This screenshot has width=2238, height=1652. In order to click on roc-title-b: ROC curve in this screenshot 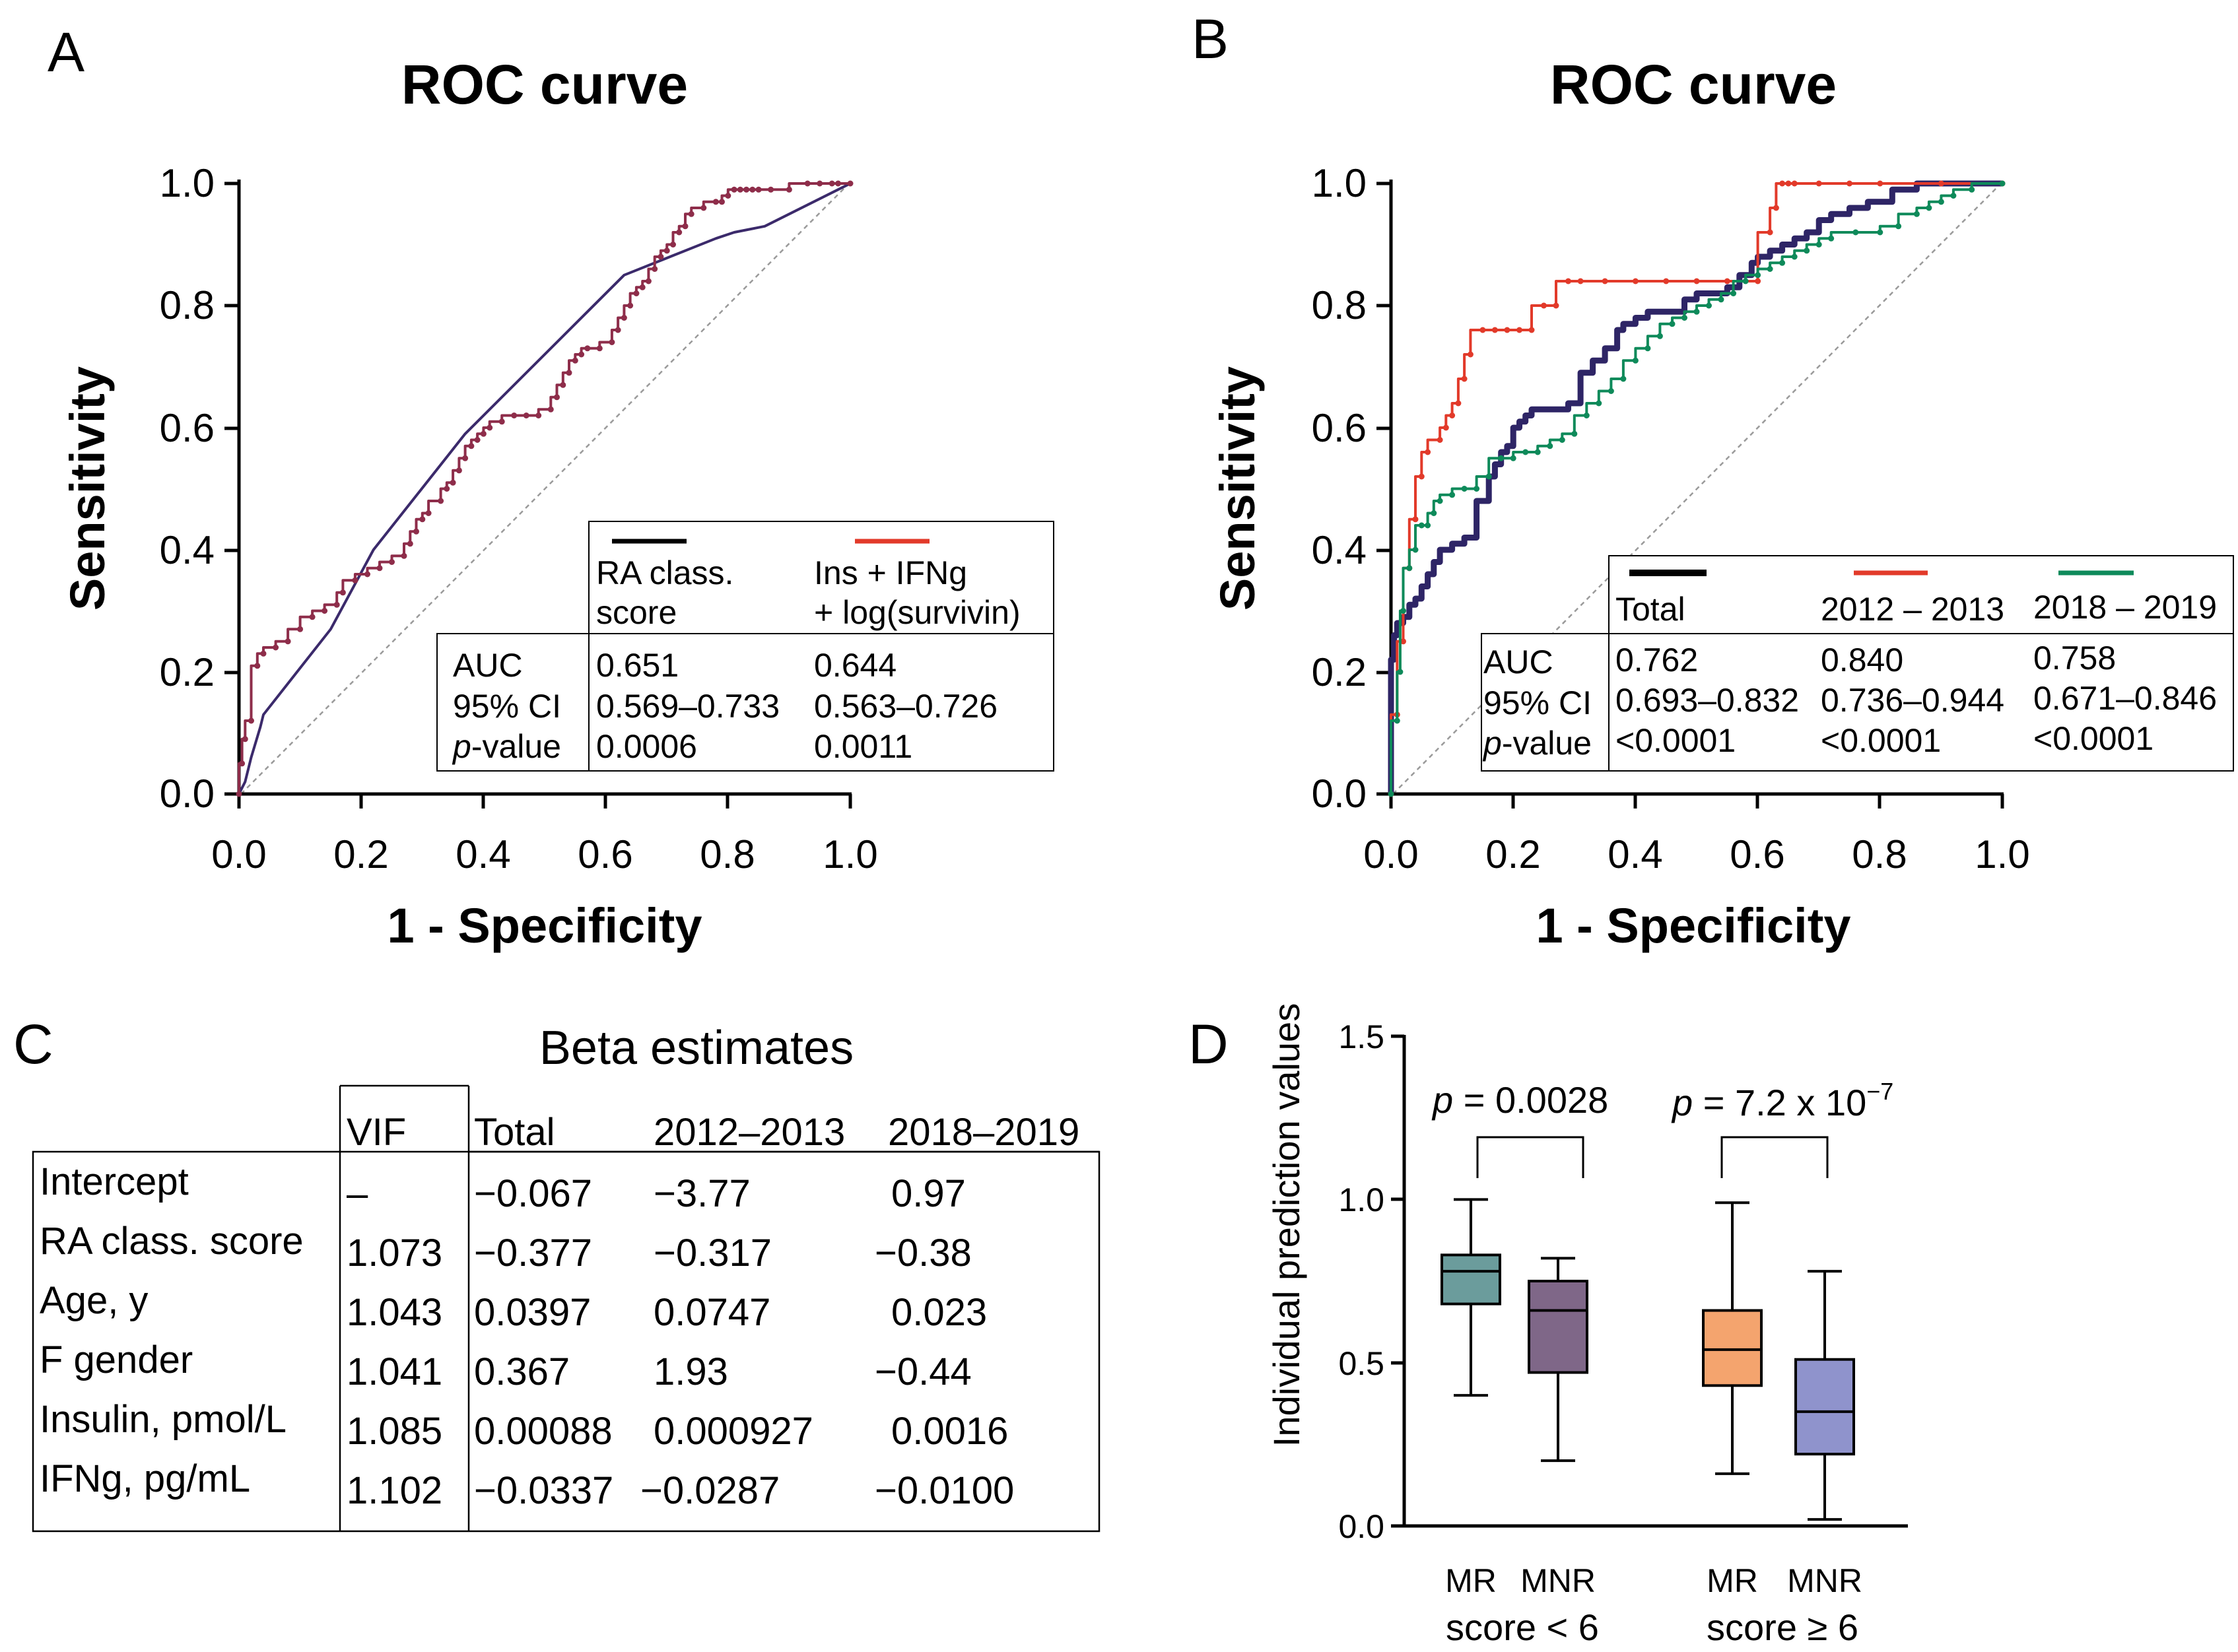, I will do `click(1693, 84)`.